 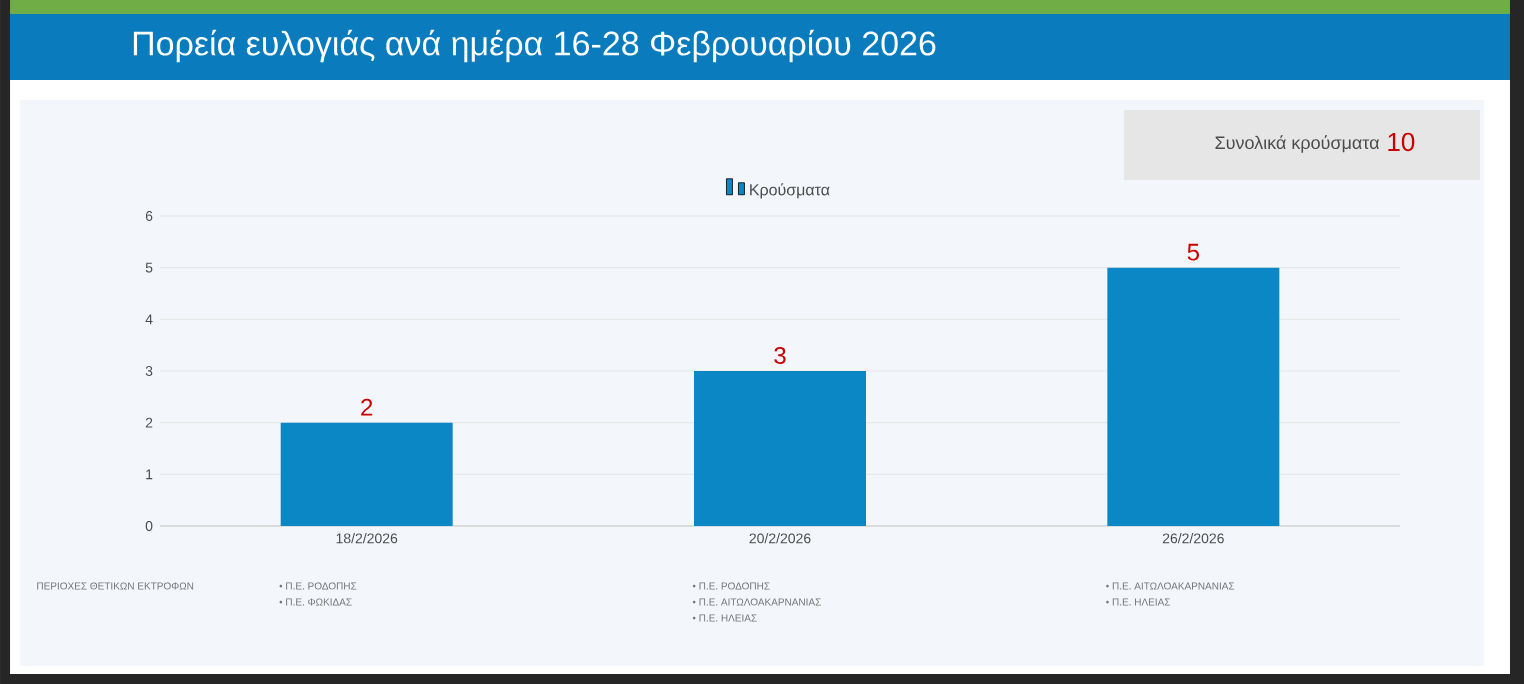 What do you see at coordinates (1401, 142) in the screenshot?
I see `text: 10` at bounding box center [1401, 142].